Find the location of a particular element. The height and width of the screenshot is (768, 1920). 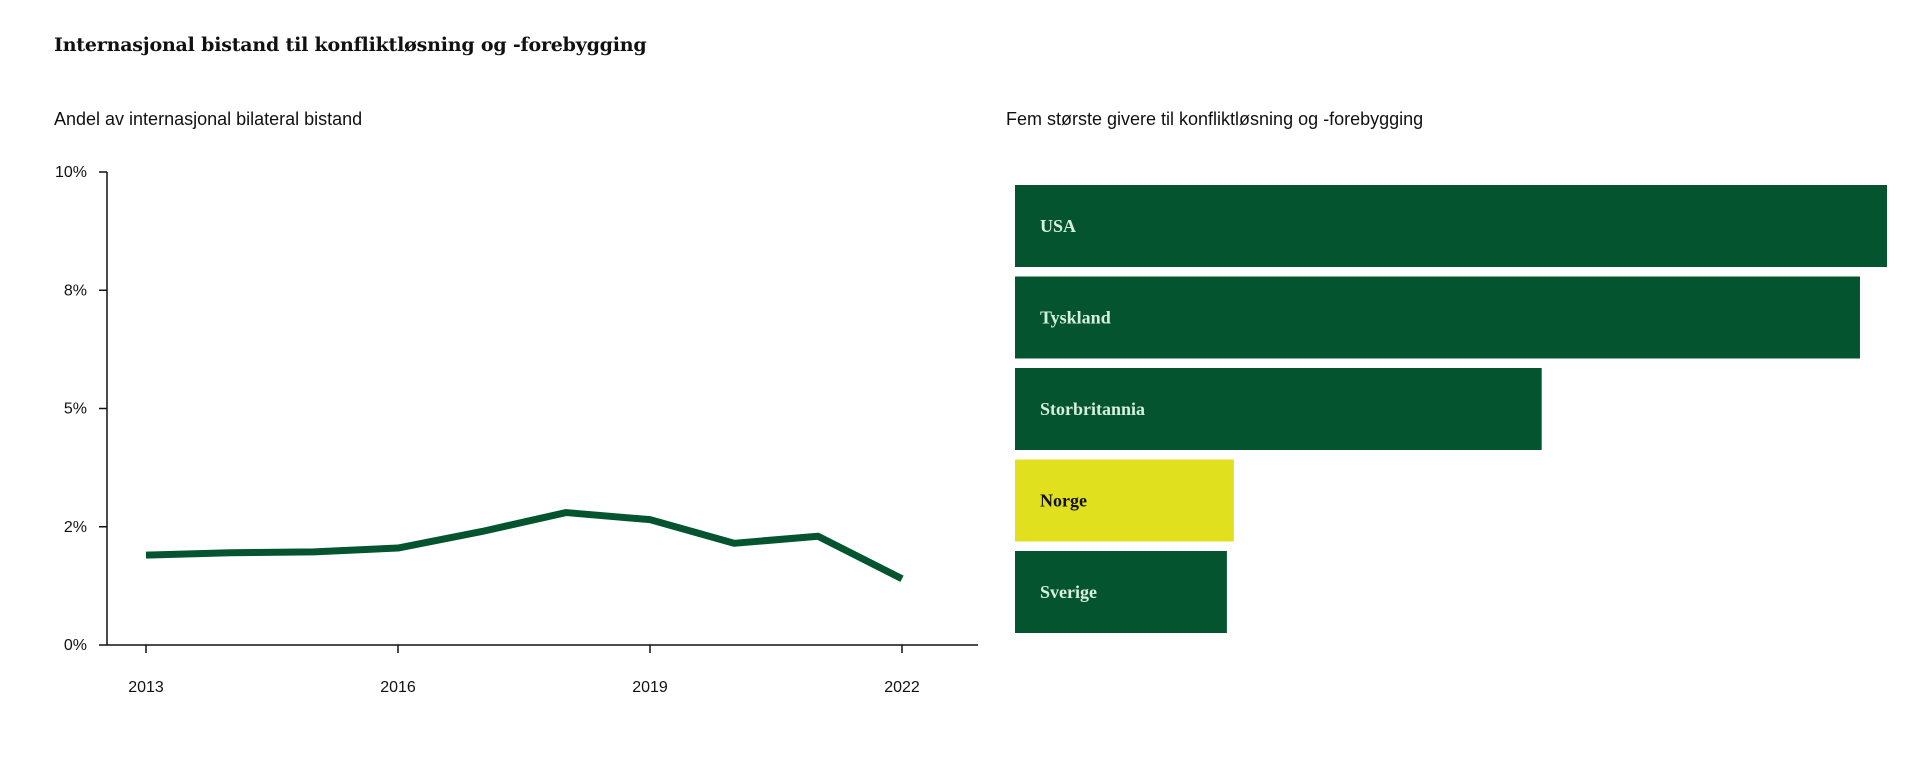

bar-usa is located at coordinates (1451, 226).